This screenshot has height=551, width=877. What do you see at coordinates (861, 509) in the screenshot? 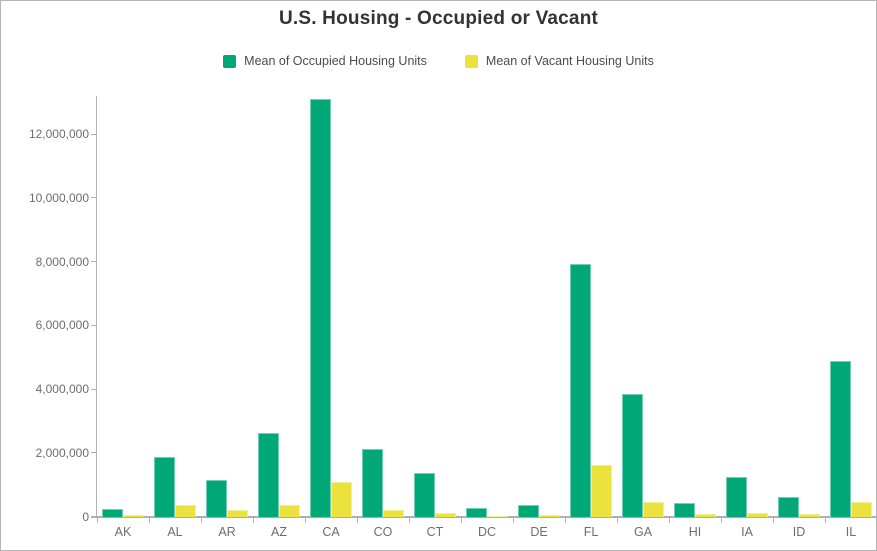
I see `bar-vacant-IL` at bounding box center [861, 509].